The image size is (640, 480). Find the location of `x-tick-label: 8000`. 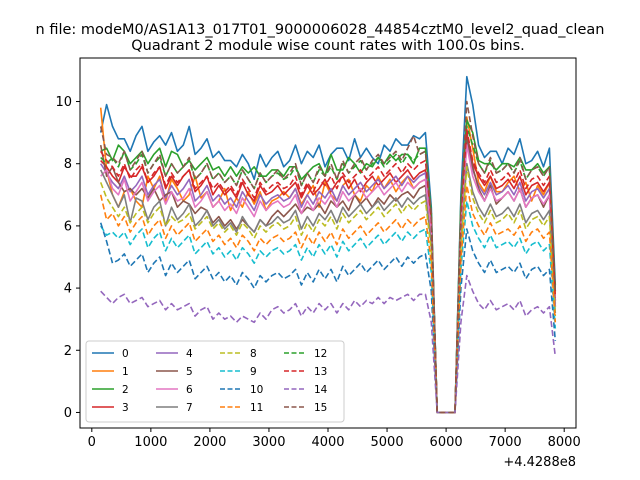

x-tick-label: 8000 is located at coordinates (564, 442).